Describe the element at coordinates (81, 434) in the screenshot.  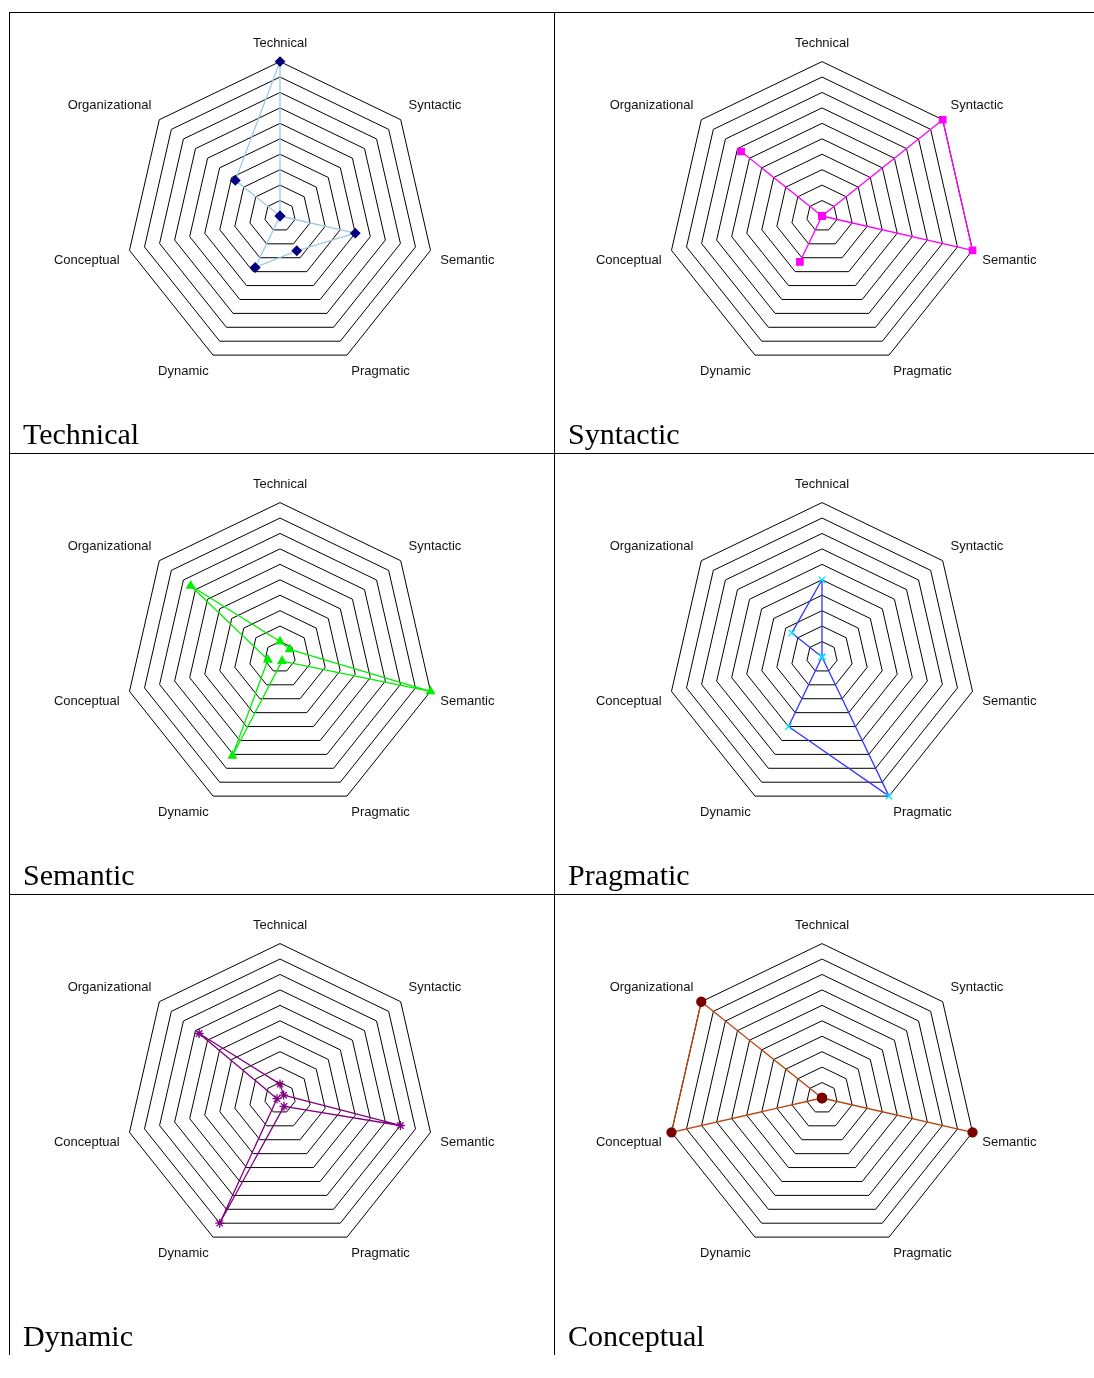
I see `text: Technical` at that location.